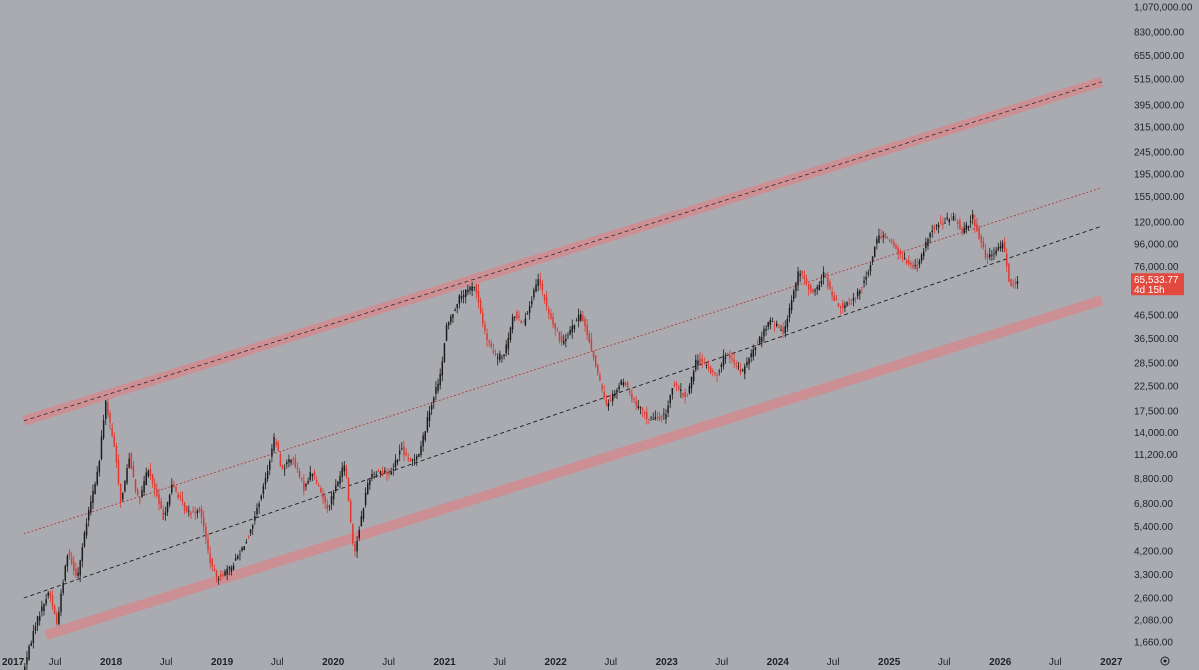  Describe the element at coordinates (1156, 280) in the screenshot. I see `current-price-label: 65,533.77` at that location.